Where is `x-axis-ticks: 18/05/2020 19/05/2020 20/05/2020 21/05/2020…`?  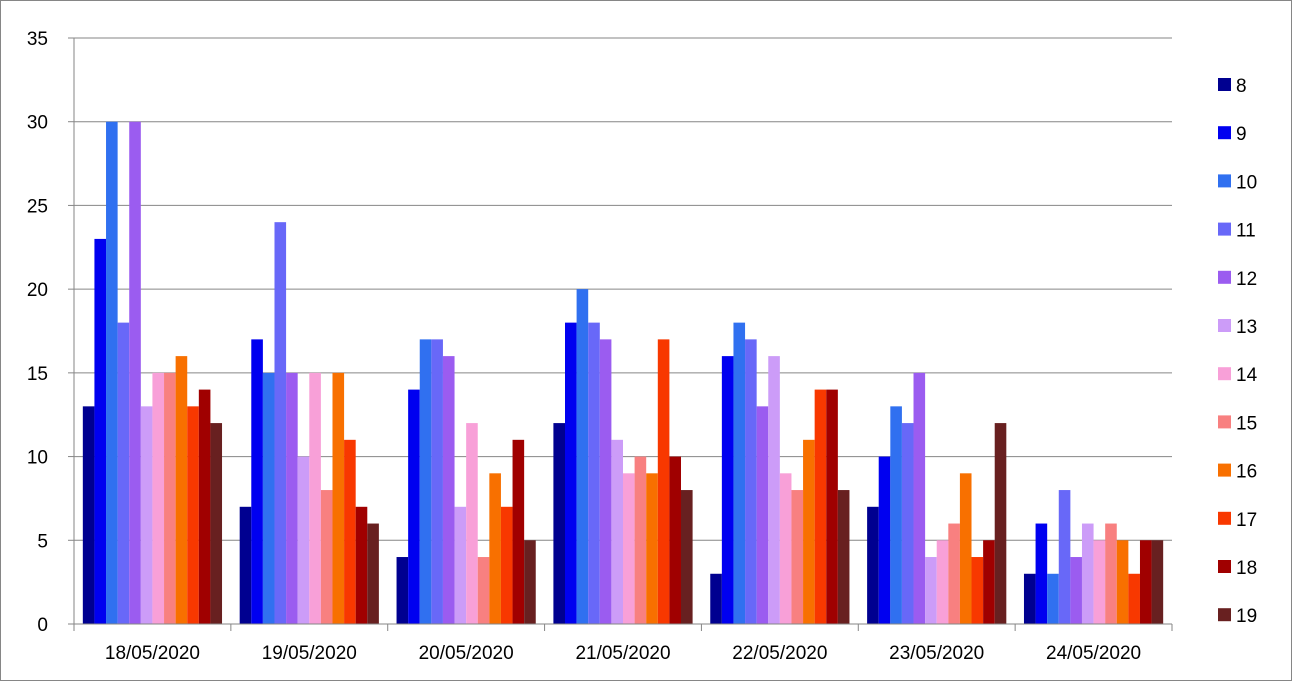 x-axis-ticks: 18/05/2020 19/05/2020 20/05/2020 21/05/2020… is located at coordinates (623, 653).